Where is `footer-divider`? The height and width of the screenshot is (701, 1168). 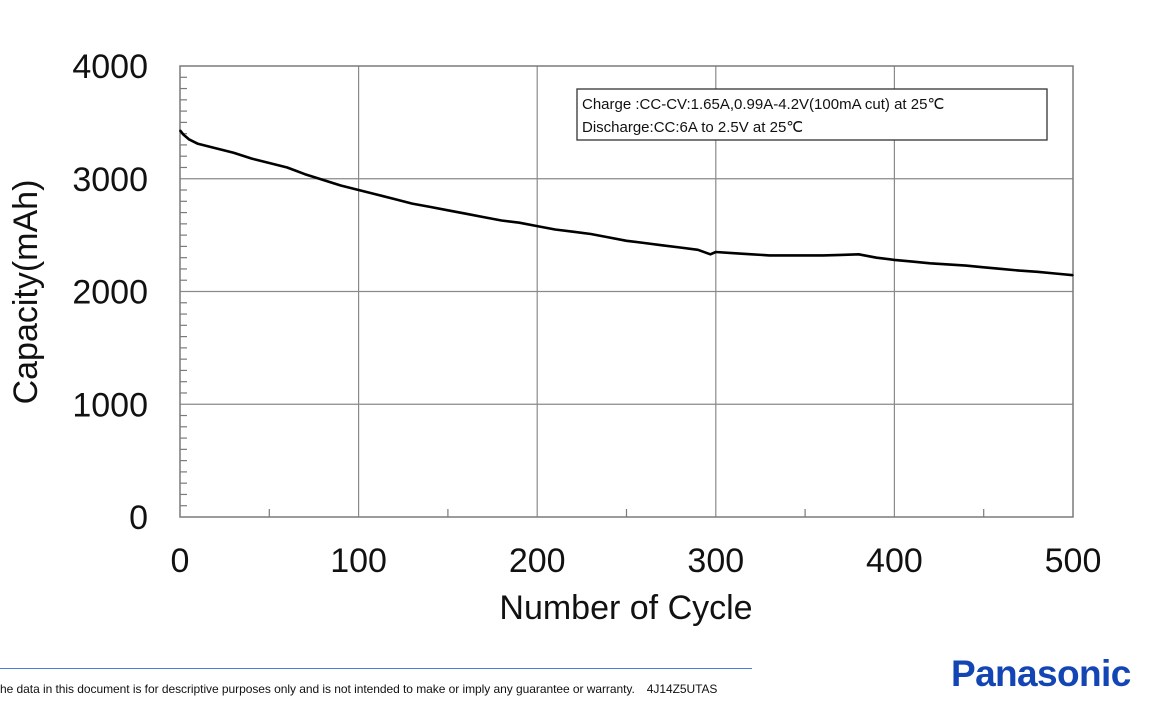
footer-divider is located at coordinates (376, 668).